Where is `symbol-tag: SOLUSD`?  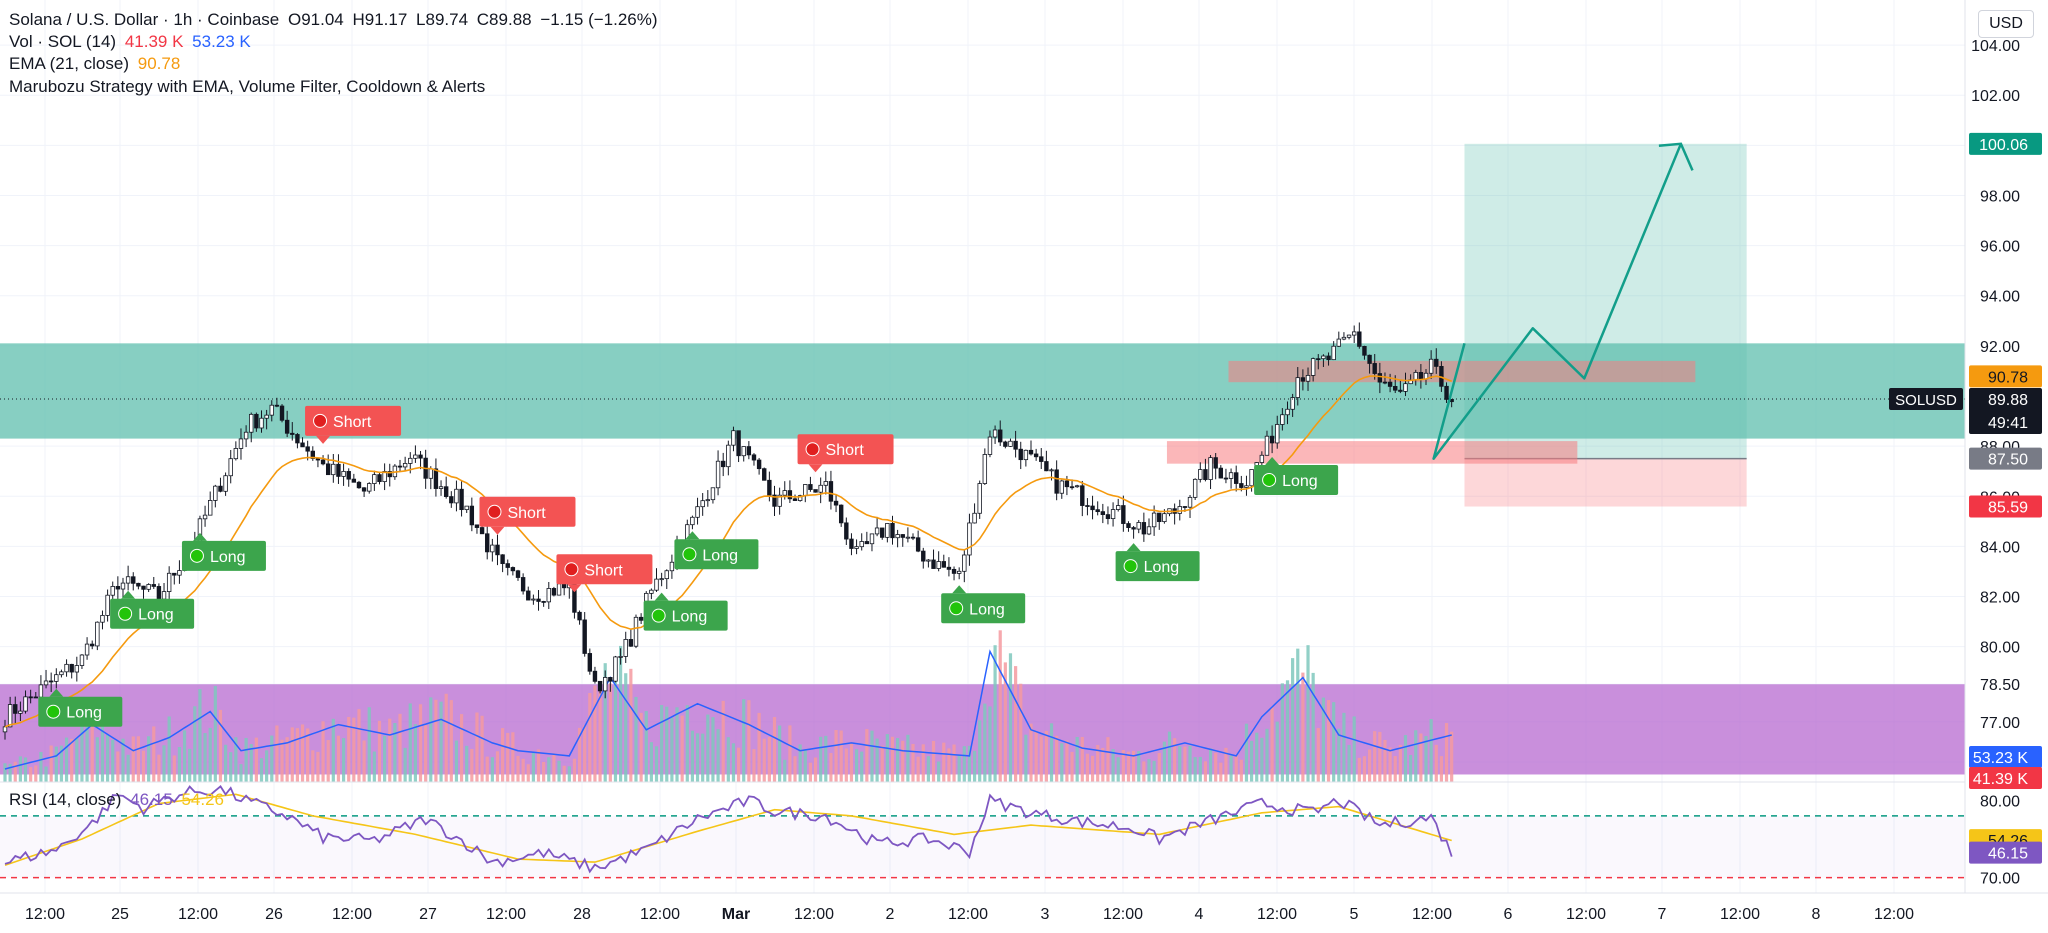 symbol-tag: SOLUSD is located at coordinates (1926, 398).